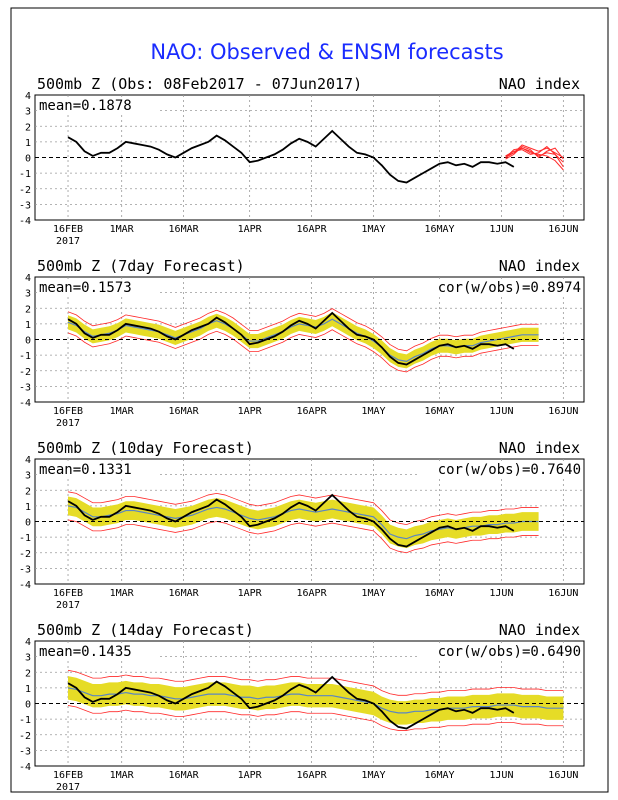  Describe the element at coordinates (145, 630) in the screenshot. I see `panel-title: 500mb Z (14day Forecast)` at that location.